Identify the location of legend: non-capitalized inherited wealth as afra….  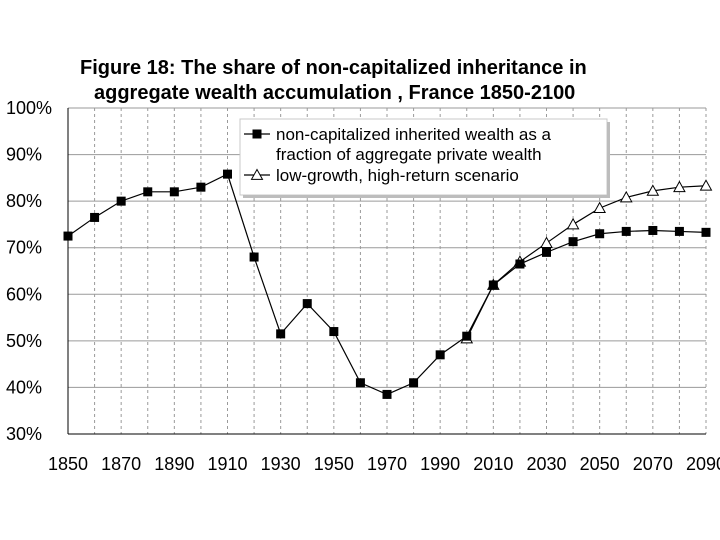
(424, 158).